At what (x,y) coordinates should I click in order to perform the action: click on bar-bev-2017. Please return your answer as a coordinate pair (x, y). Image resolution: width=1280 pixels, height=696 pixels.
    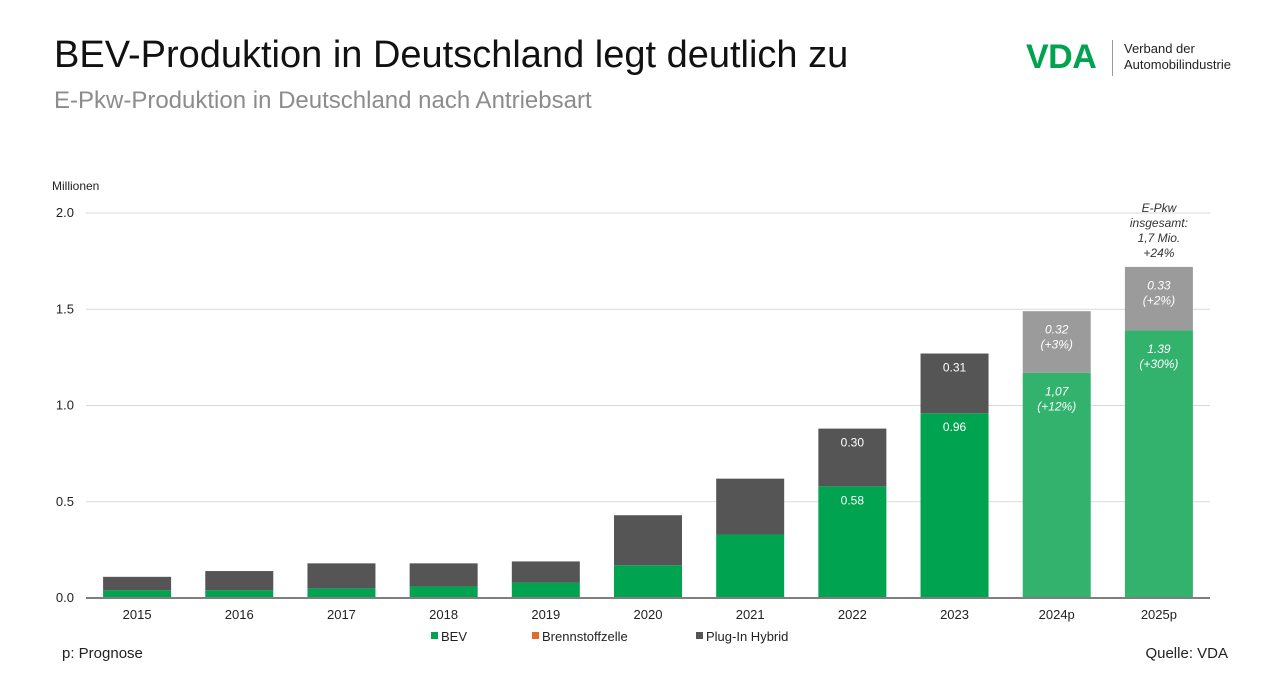
    Looking at the image, I should click on (341, 593).